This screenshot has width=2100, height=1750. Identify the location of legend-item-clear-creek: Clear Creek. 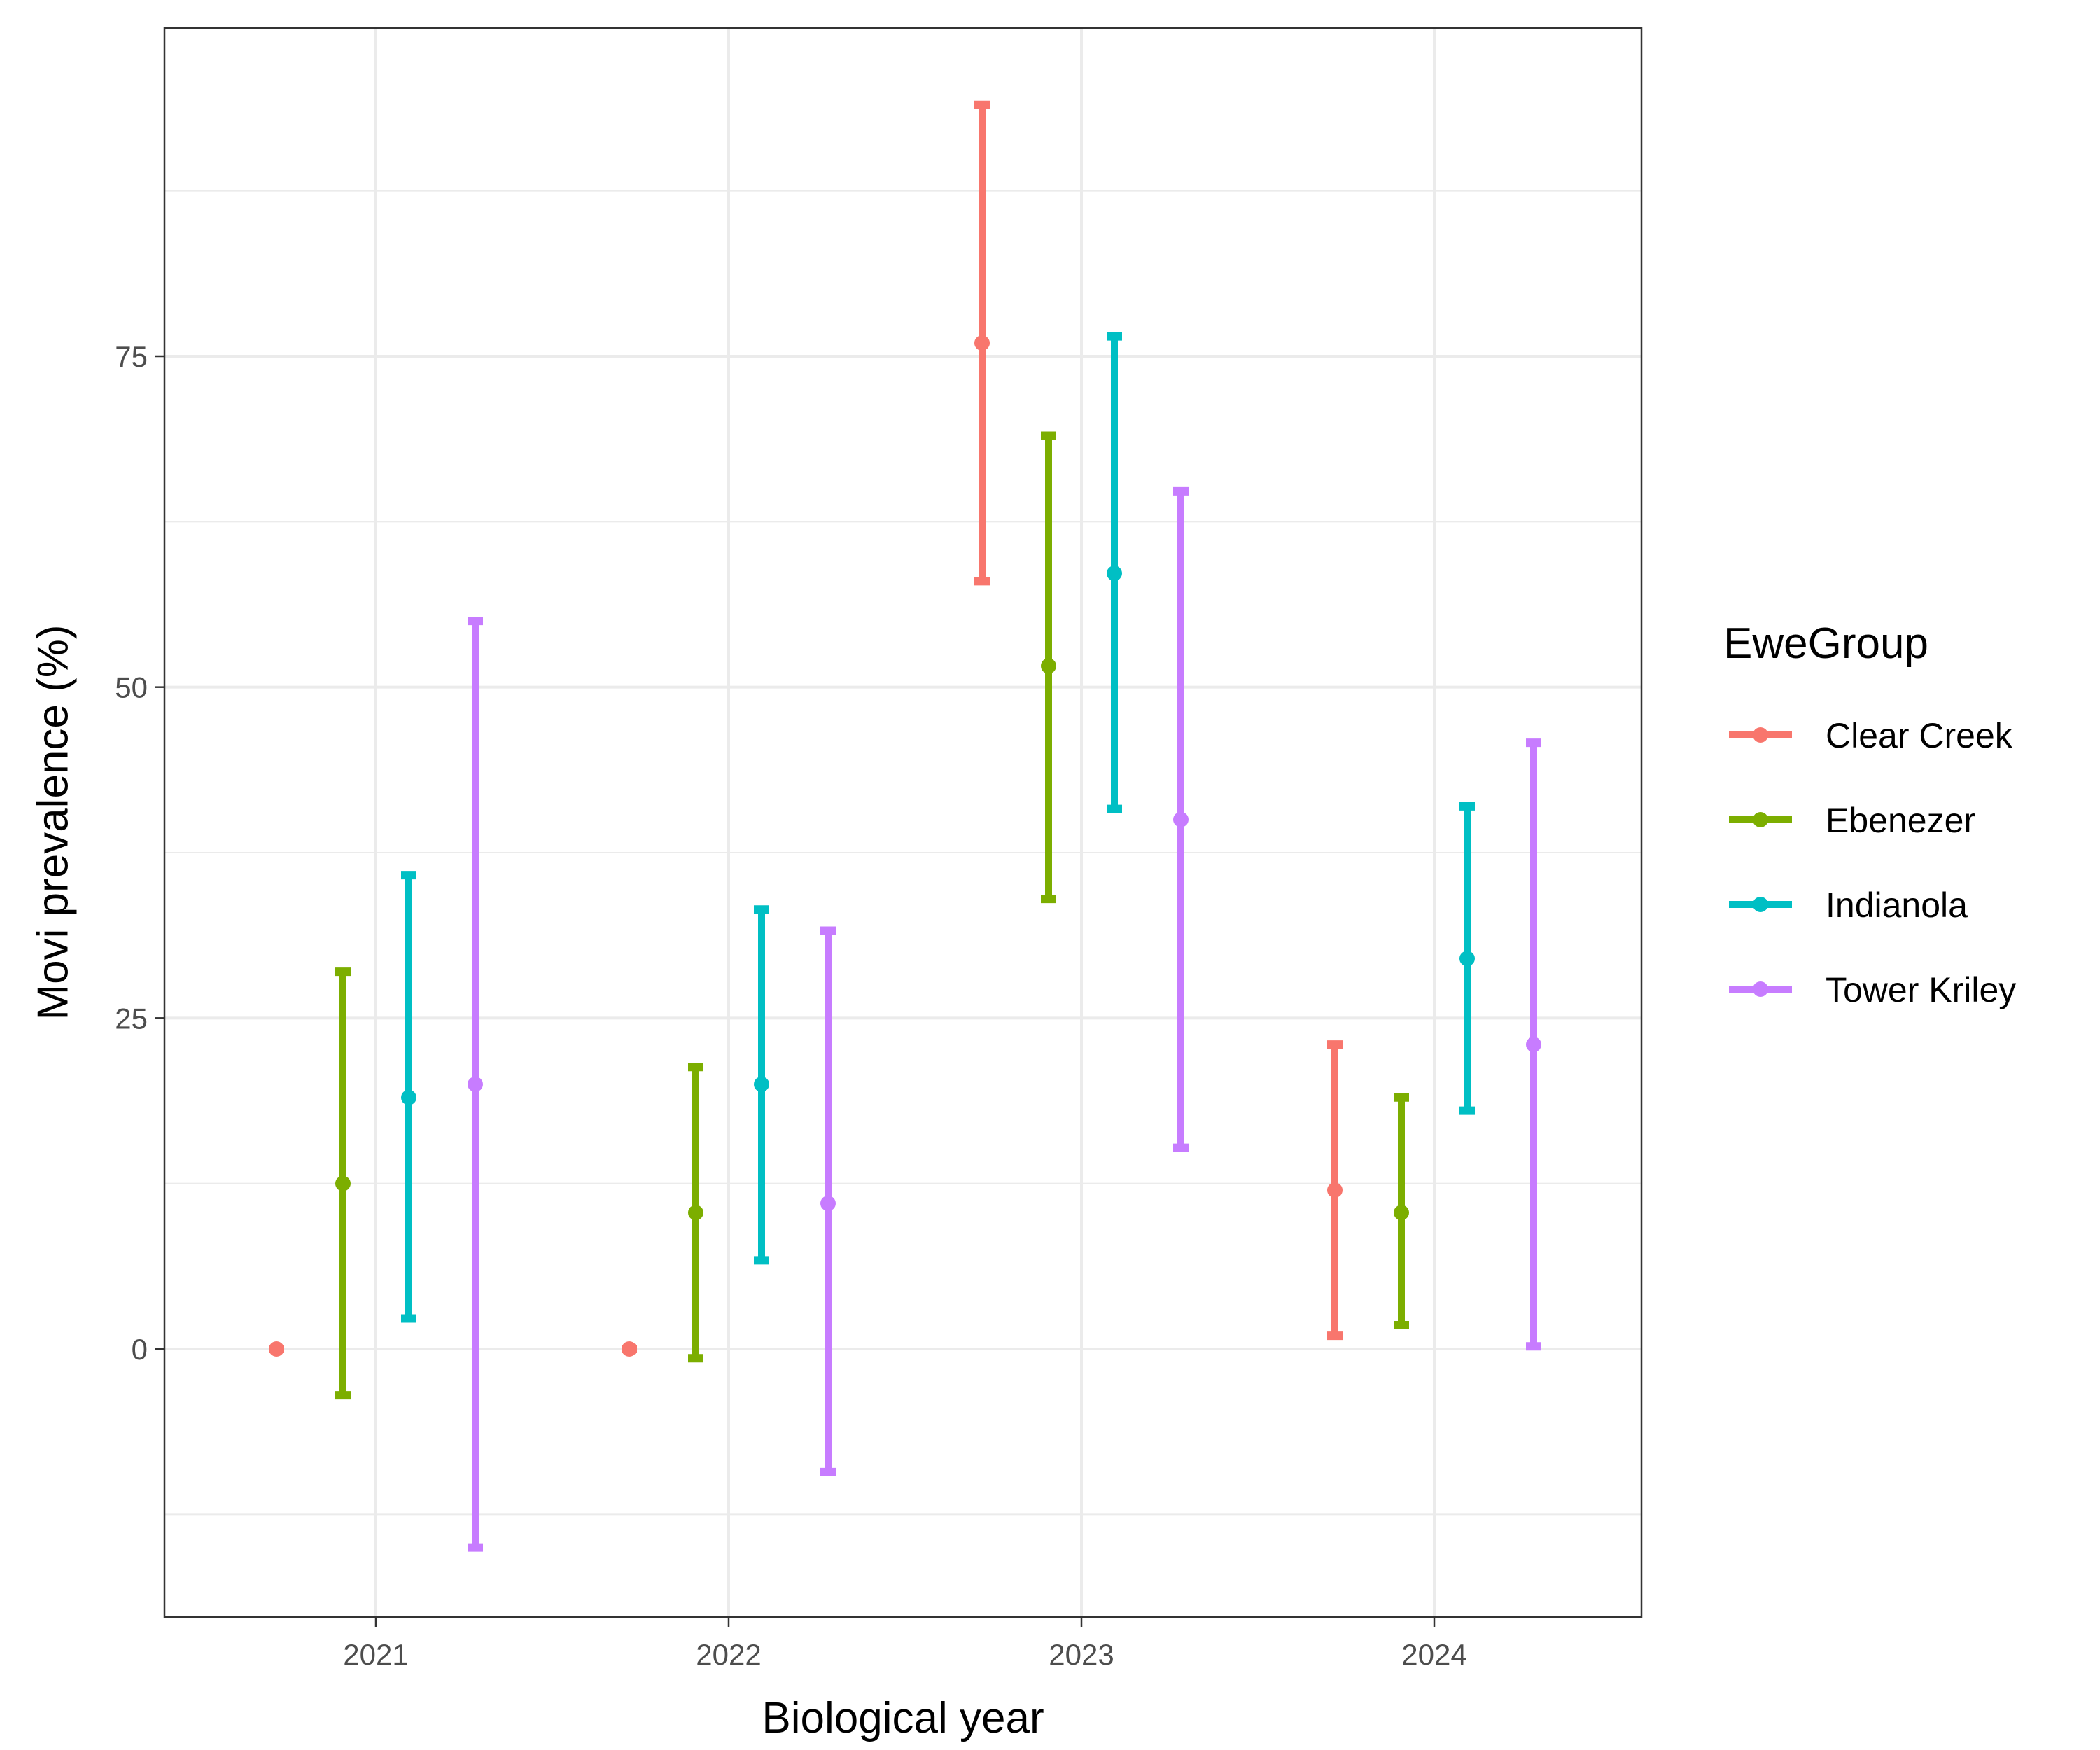
(1871, 735).